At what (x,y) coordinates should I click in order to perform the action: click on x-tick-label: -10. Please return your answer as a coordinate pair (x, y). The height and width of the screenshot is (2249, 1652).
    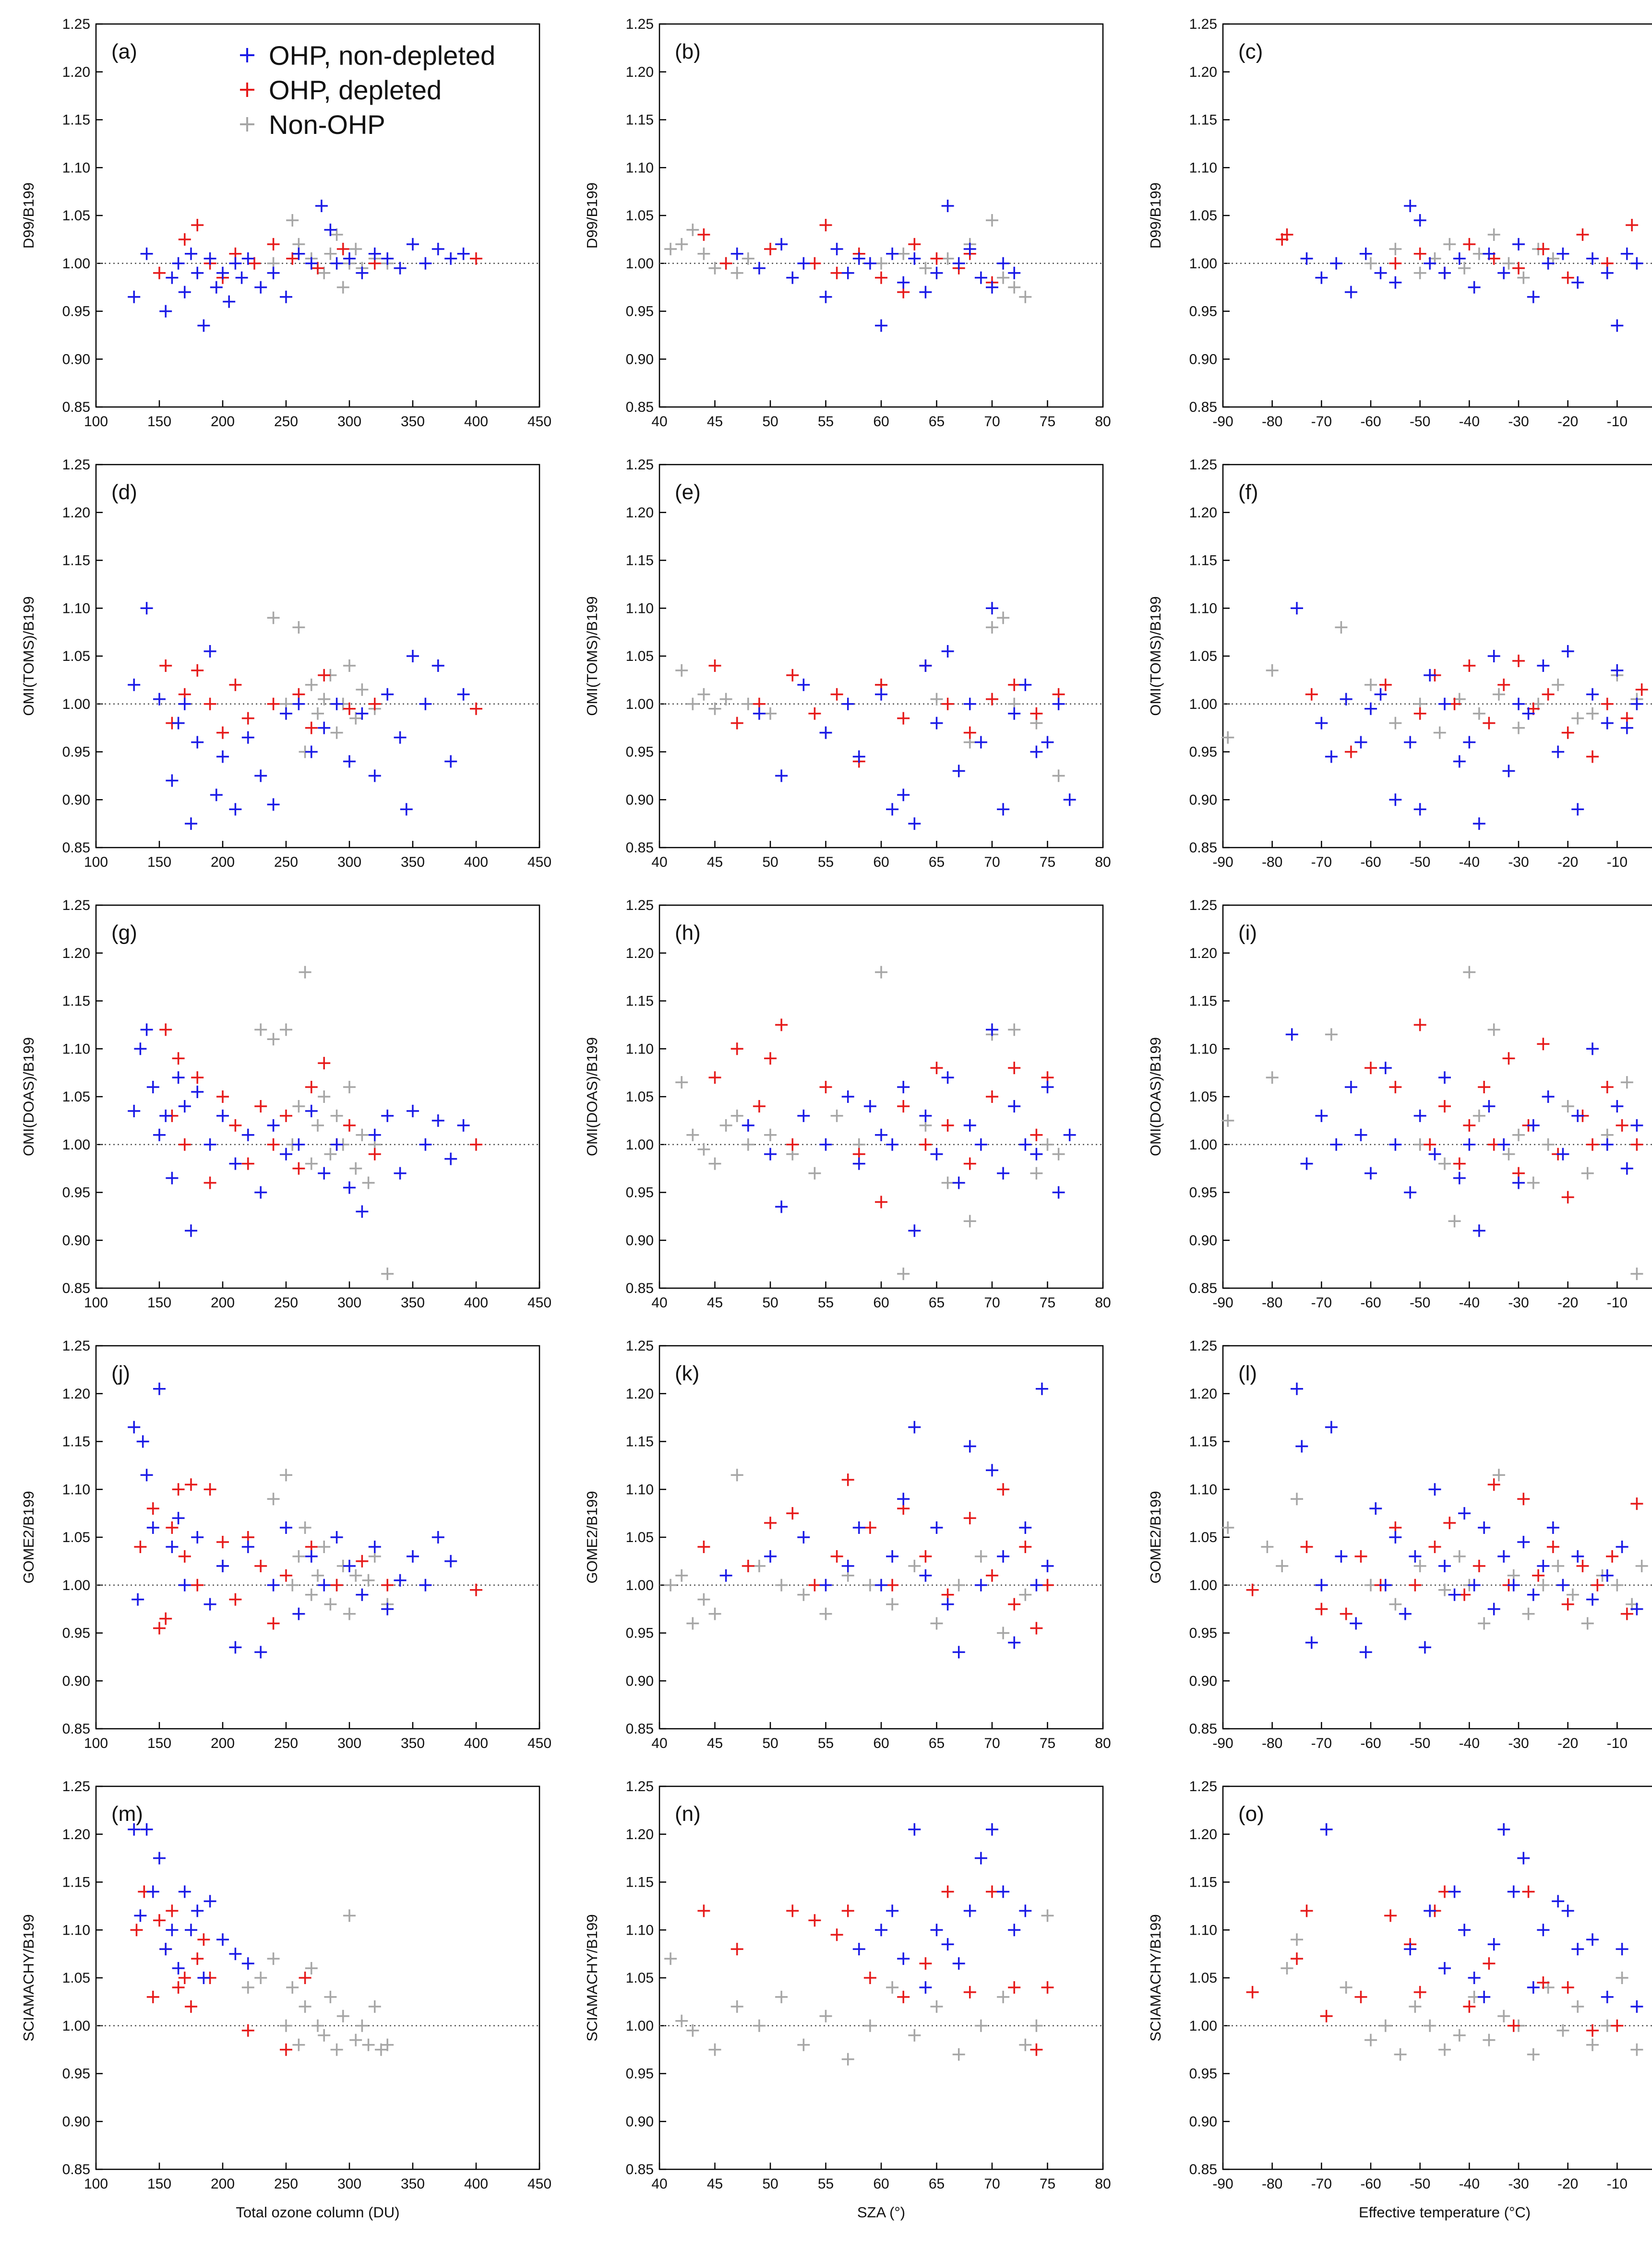
    Looking at the image, I should click on (1617, 1743).